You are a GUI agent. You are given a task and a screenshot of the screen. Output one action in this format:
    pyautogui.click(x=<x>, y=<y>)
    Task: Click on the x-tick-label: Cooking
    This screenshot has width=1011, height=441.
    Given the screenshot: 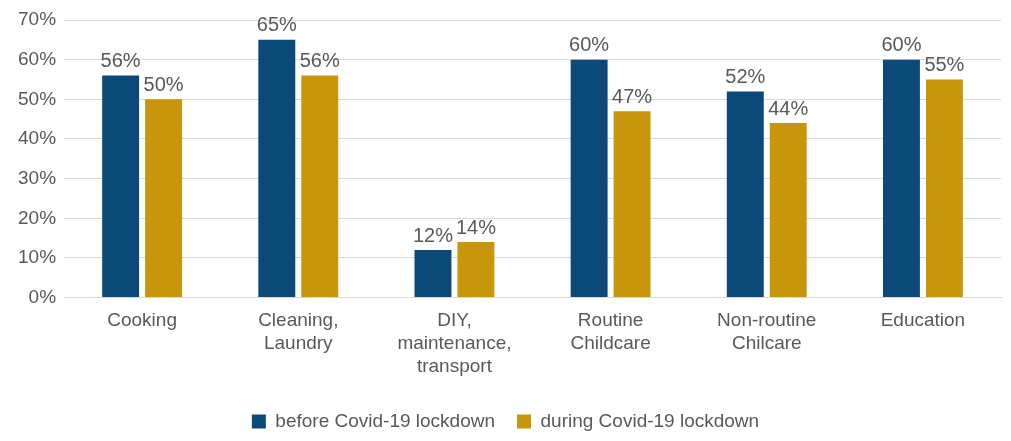 What is the action you would take?
    pyautogui.click(x=142, y=320)
    